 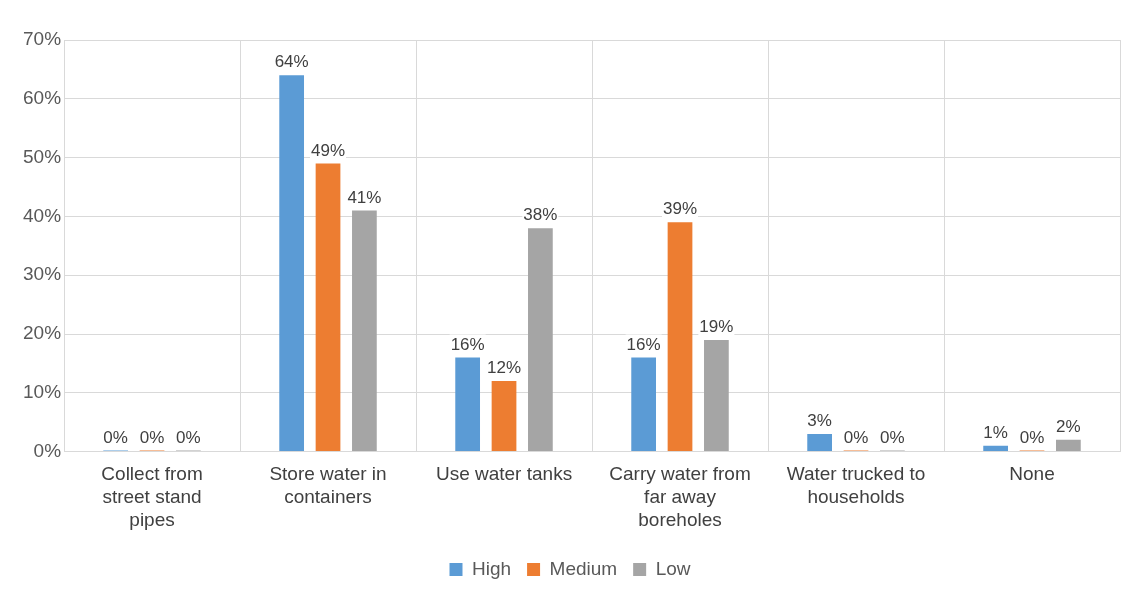 What do you see at coordinates (1068, 427) in the screenshot?
I see `data-label: 2%` at bounding box center [1068, 427].